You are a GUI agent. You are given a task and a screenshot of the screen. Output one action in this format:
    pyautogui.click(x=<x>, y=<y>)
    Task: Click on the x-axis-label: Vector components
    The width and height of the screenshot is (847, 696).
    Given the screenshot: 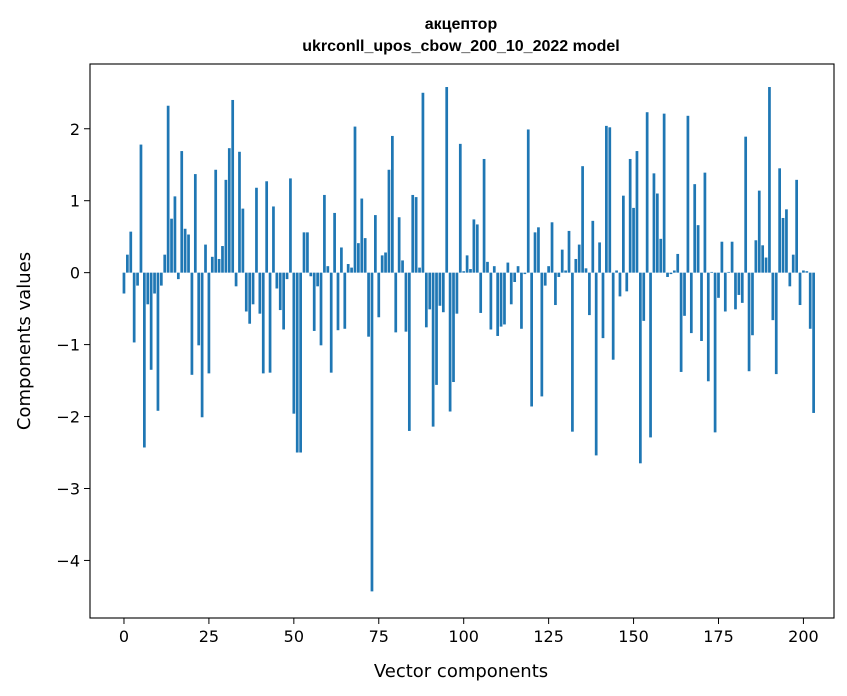 What is the action you would take?
    pyautogui.click(x=461, y=671)
    